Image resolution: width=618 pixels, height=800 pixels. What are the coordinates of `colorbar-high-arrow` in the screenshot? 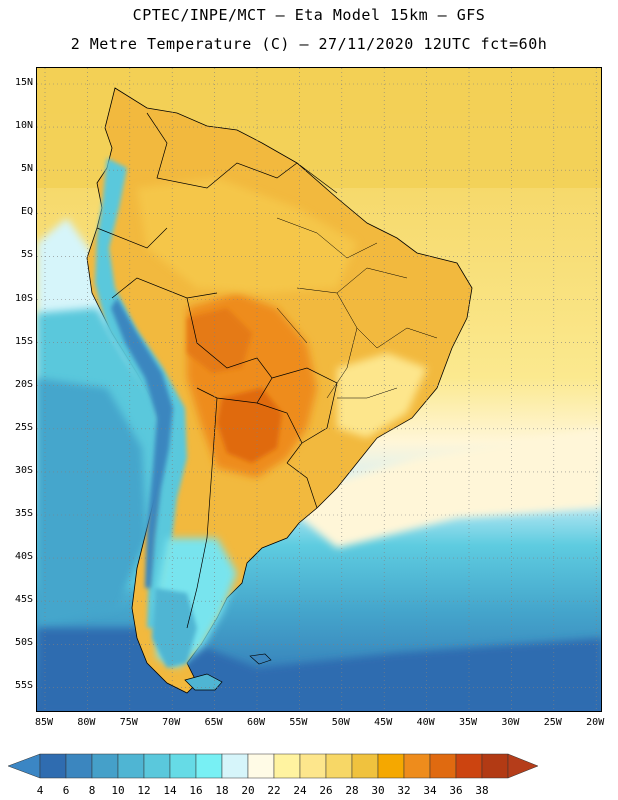 It's located at (523, 766).